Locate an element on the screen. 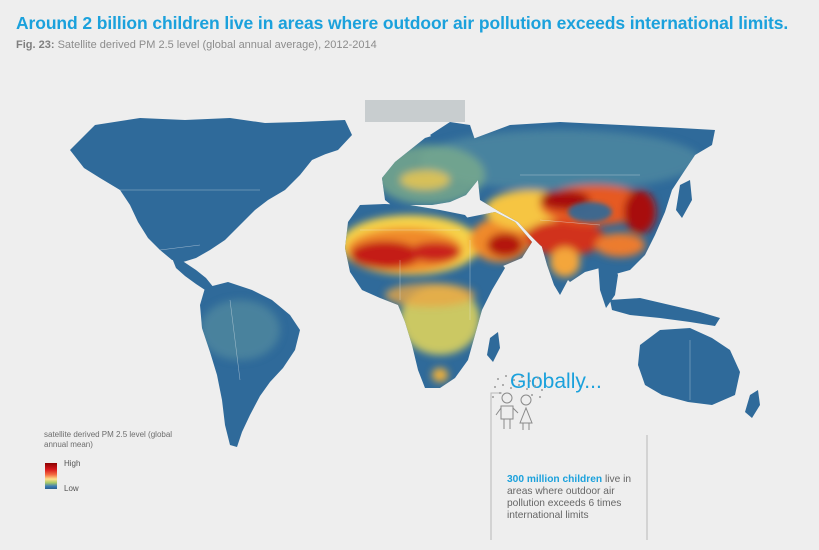  callout-highlight: 300 million children is located at coordinates (555, 479).